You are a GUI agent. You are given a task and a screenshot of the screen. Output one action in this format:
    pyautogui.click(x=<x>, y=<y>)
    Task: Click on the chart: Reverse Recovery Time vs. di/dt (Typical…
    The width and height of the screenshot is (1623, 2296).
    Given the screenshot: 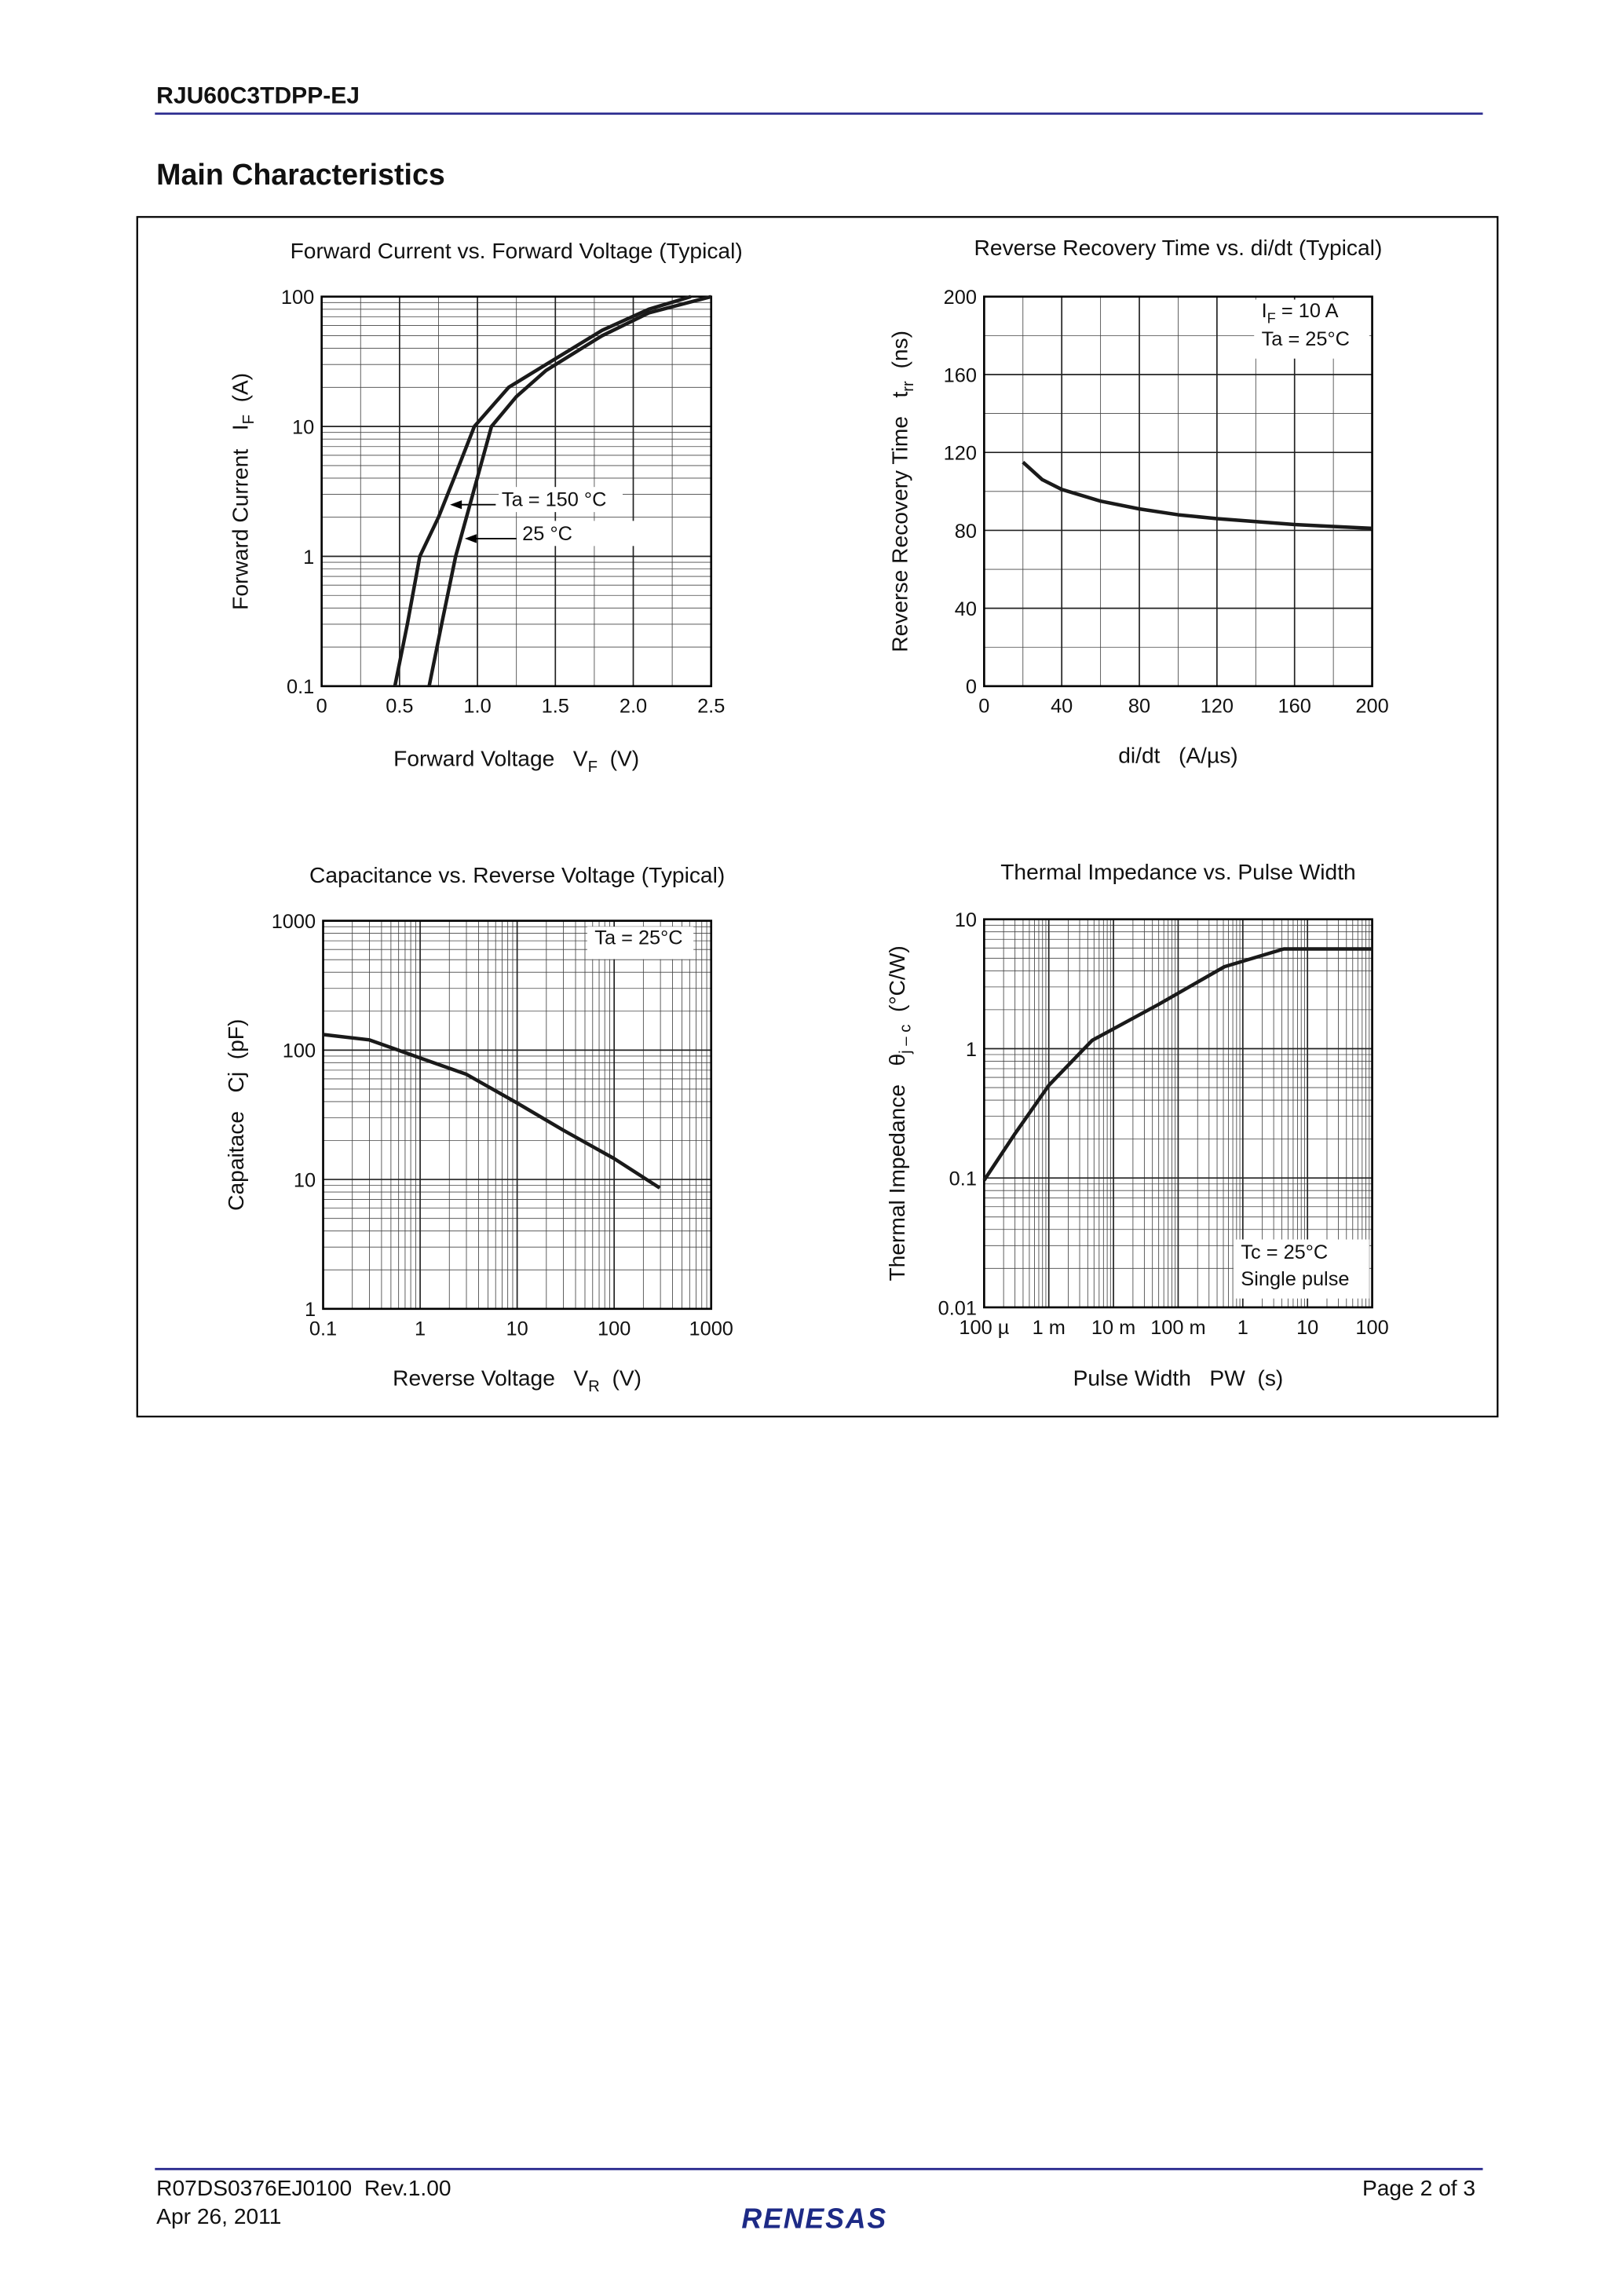 What is the action you would take?
    pyautogui.click(x=1138, y=501)
    